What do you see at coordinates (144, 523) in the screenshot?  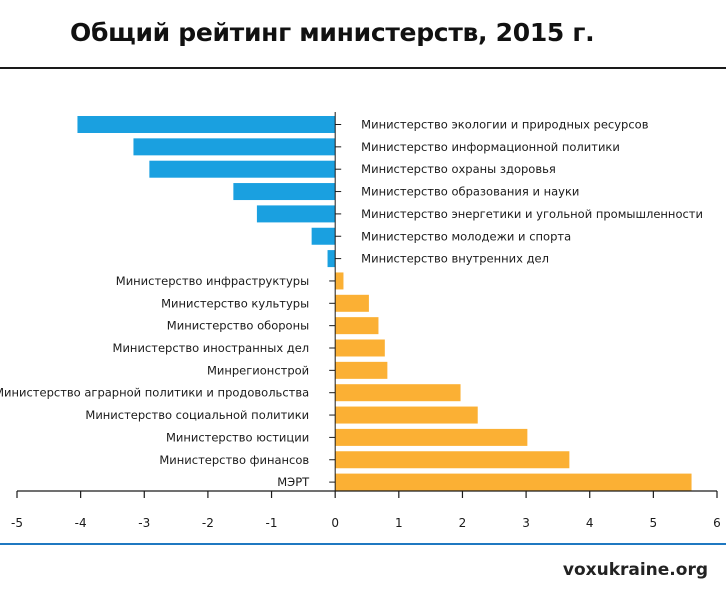 I see `x-tick-label: -3` at bounding box center [144, 523].